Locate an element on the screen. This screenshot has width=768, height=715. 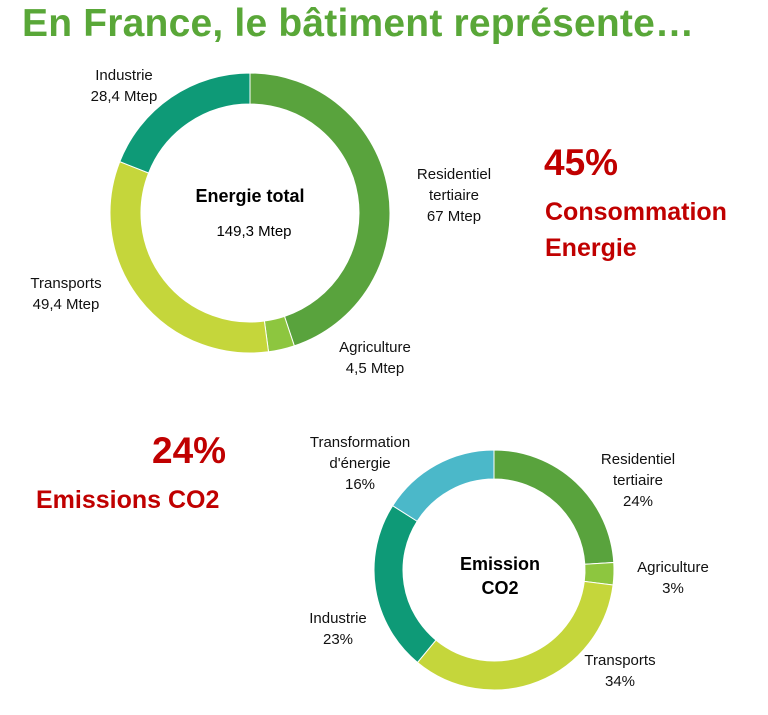
label-co2-agriculture: Agriculture 3% is located at coordinates (673, 578).